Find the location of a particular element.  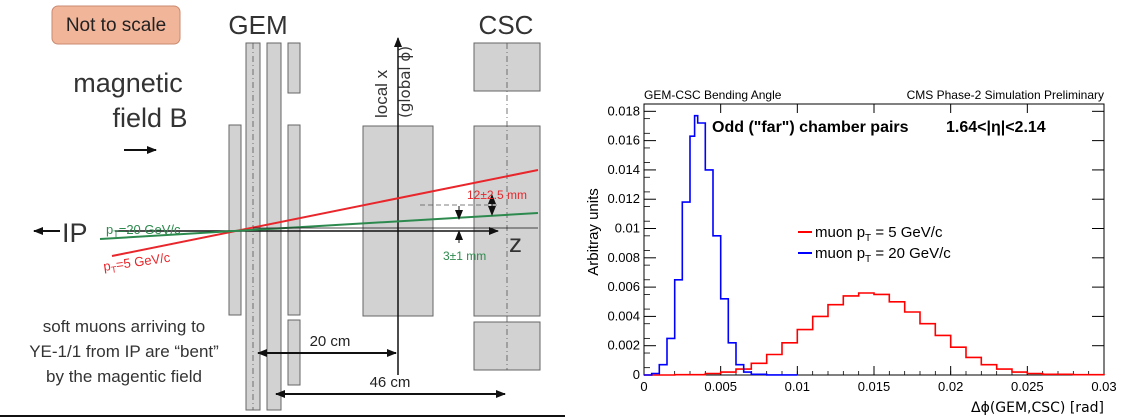

x-tick-label: 0.025 is located at coordinates (1027, 386).